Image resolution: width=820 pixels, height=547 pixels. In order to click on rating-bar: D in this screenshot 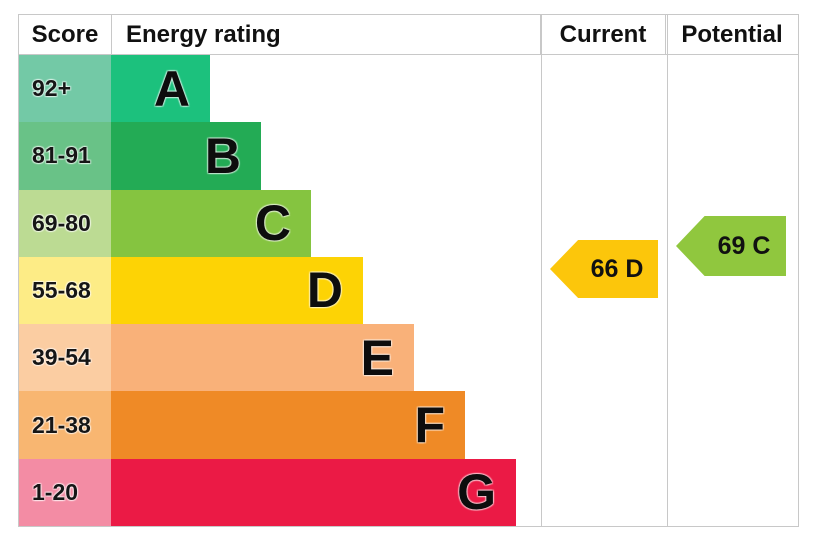, I will do `click(237, 290)`.